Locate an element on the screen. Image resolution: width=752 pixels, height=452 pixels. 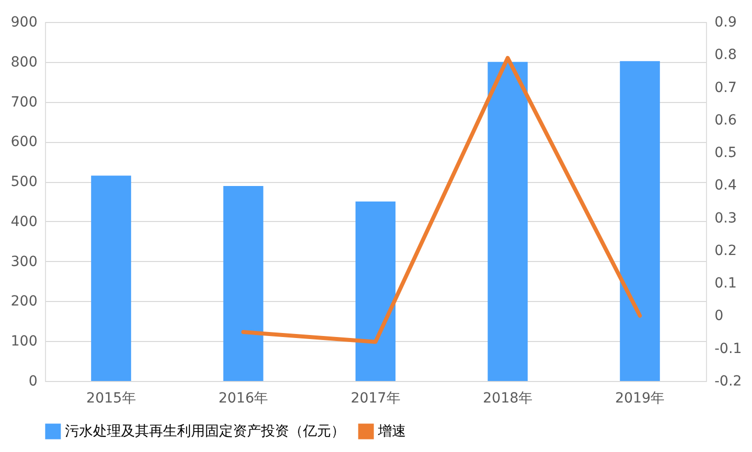
y2-tick-label: 0.5 is located at coordinates (725, 153).